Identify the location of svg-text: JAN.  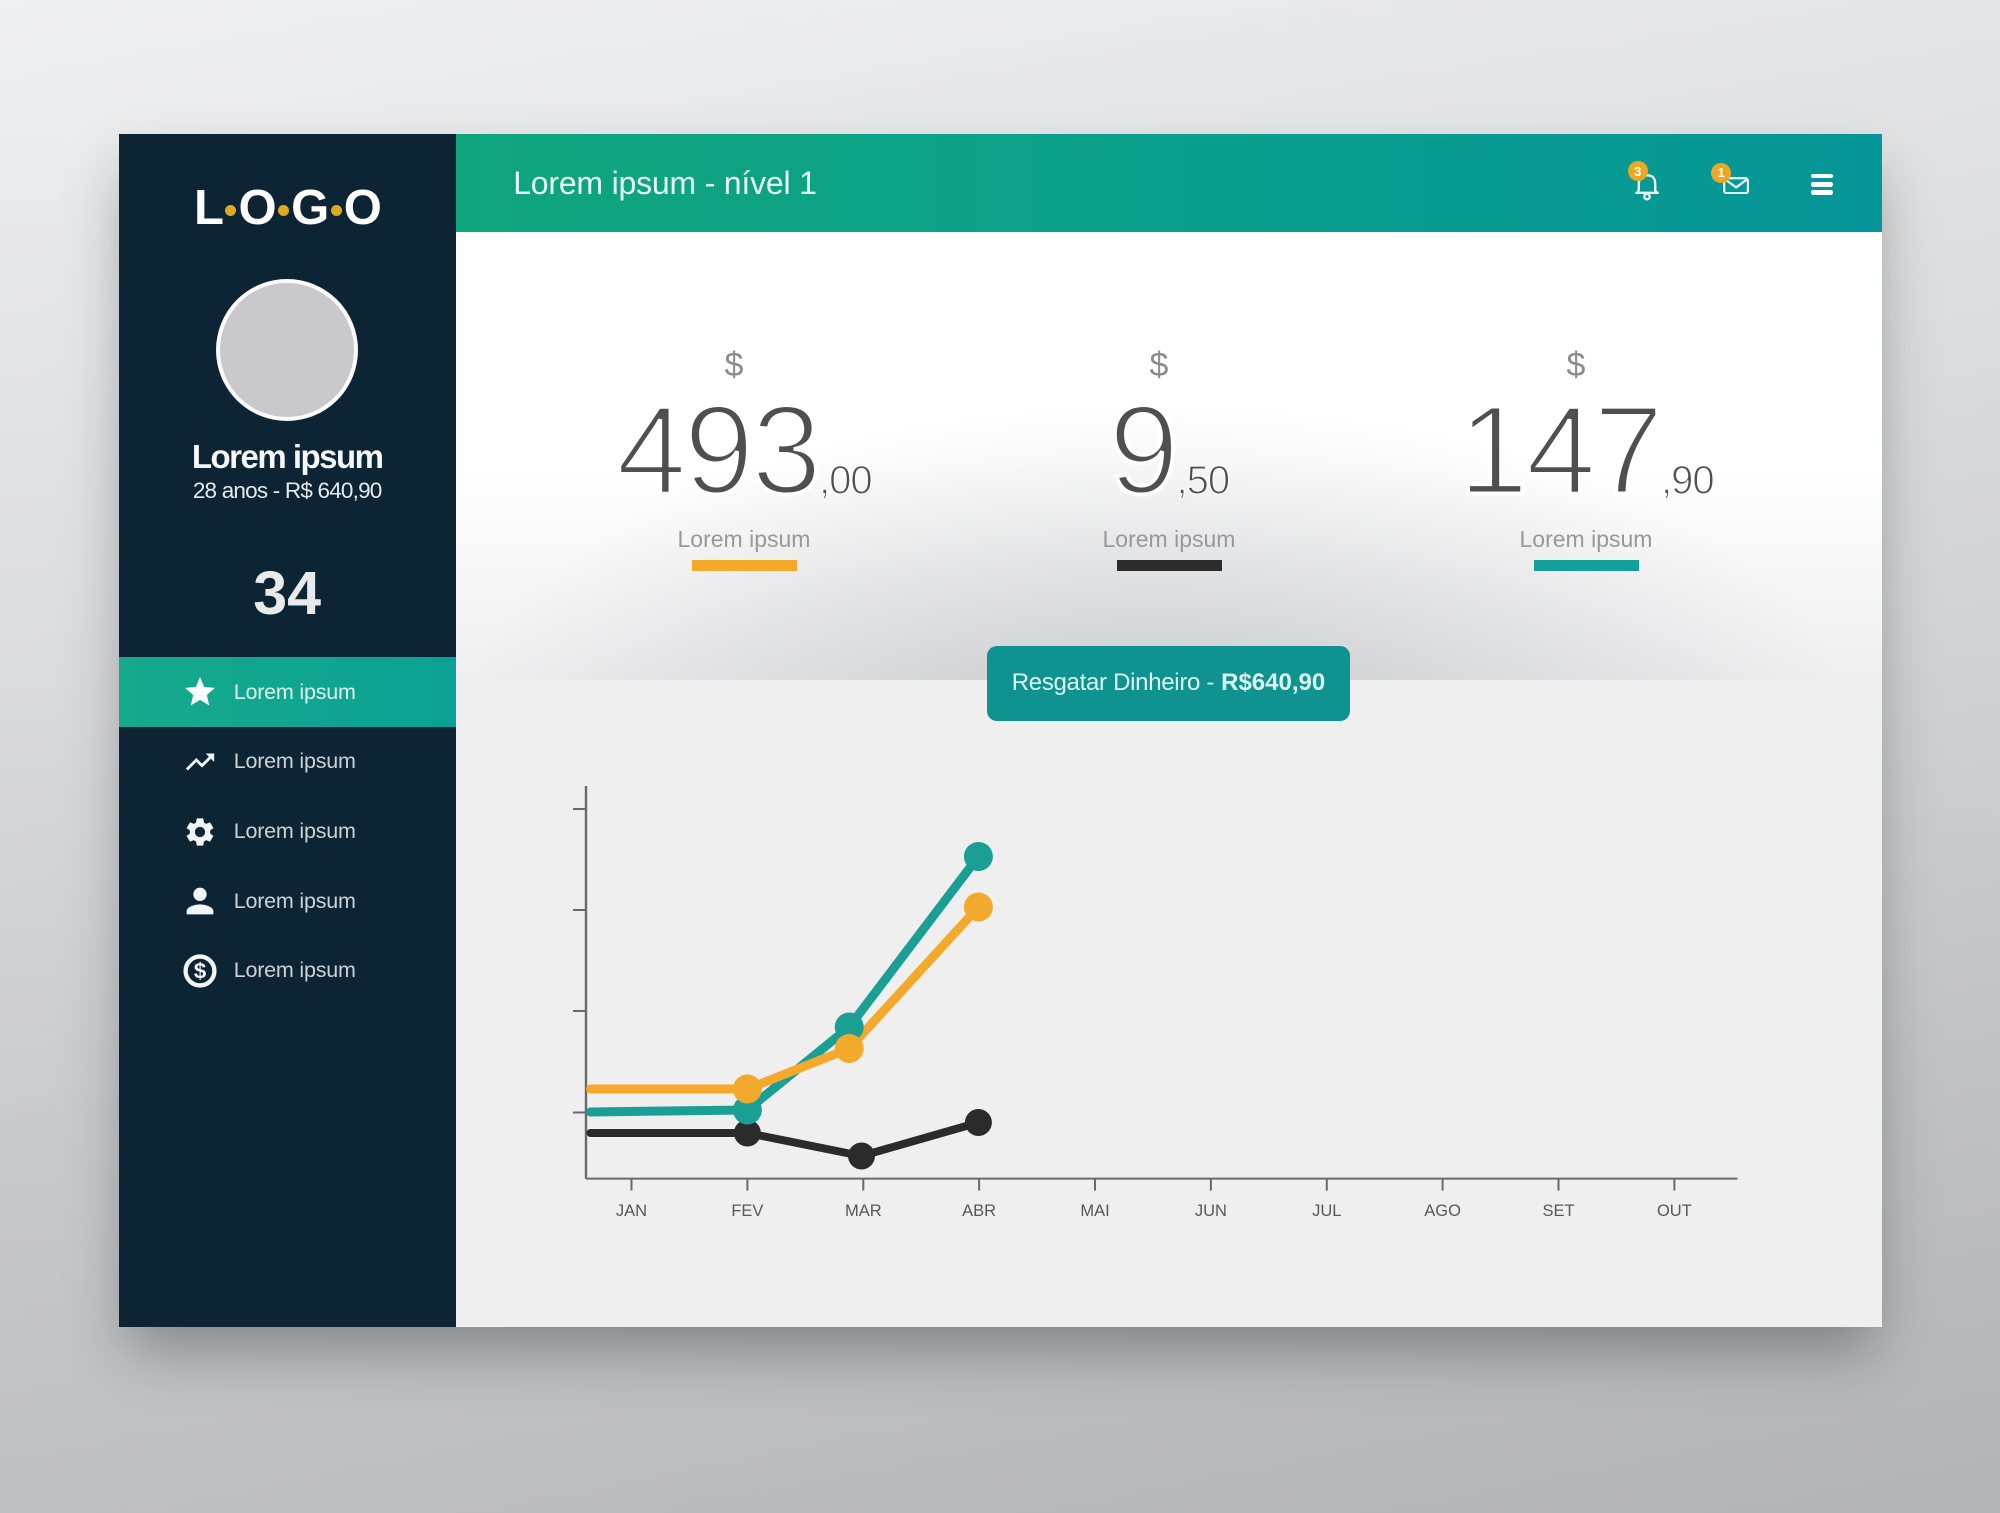
(631, 1211).